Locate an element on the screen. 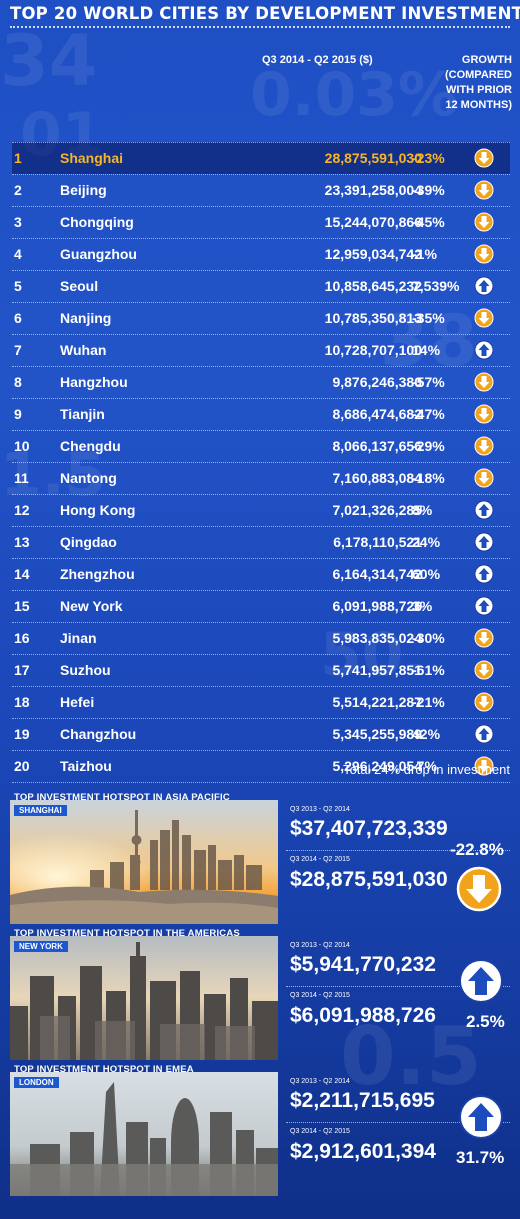 The height and width of the screenshot is (1219, 520). table-row: 2 Beijing 23,391,258,004 -39% is located at coordinates (261, 190).